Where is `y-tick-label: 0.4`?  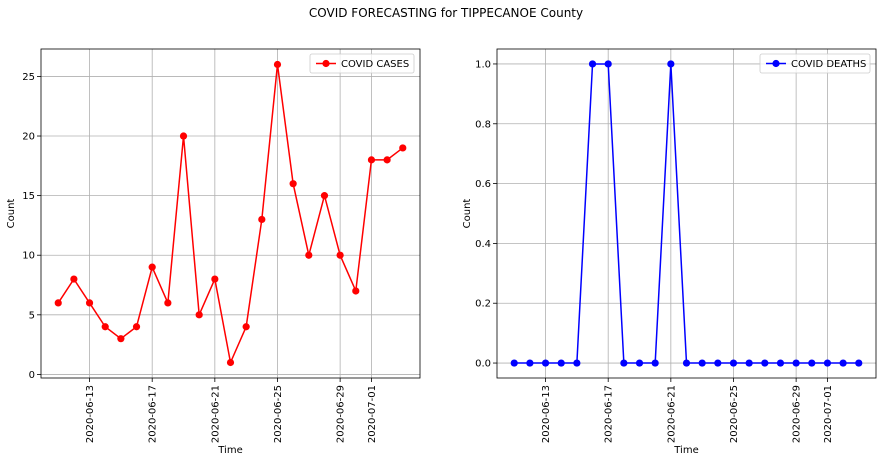 y-tick-label: 0.4 is located at coordinates (483, 244).